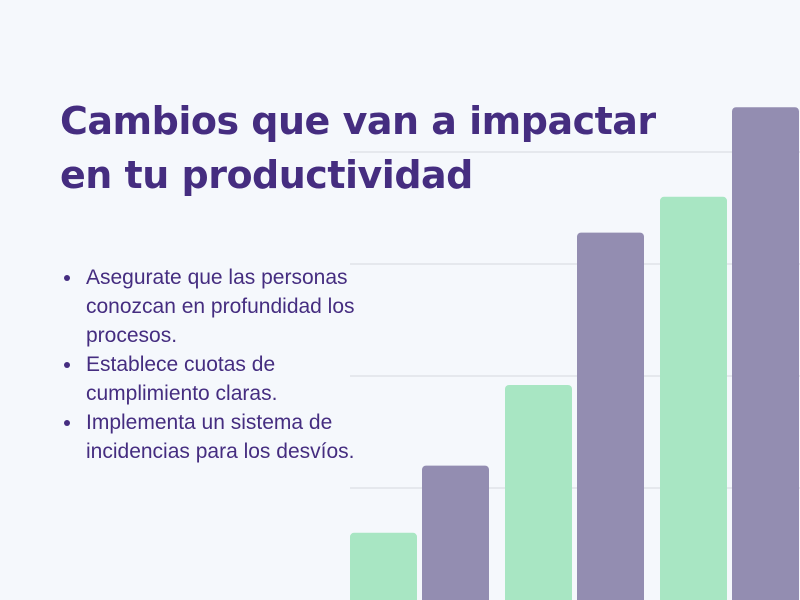 This screenshot has width=800, height=600. Describe the element at coordinates (266, 175) in the screenshot. I see `slide-title-line: en tu productividad` at that location.